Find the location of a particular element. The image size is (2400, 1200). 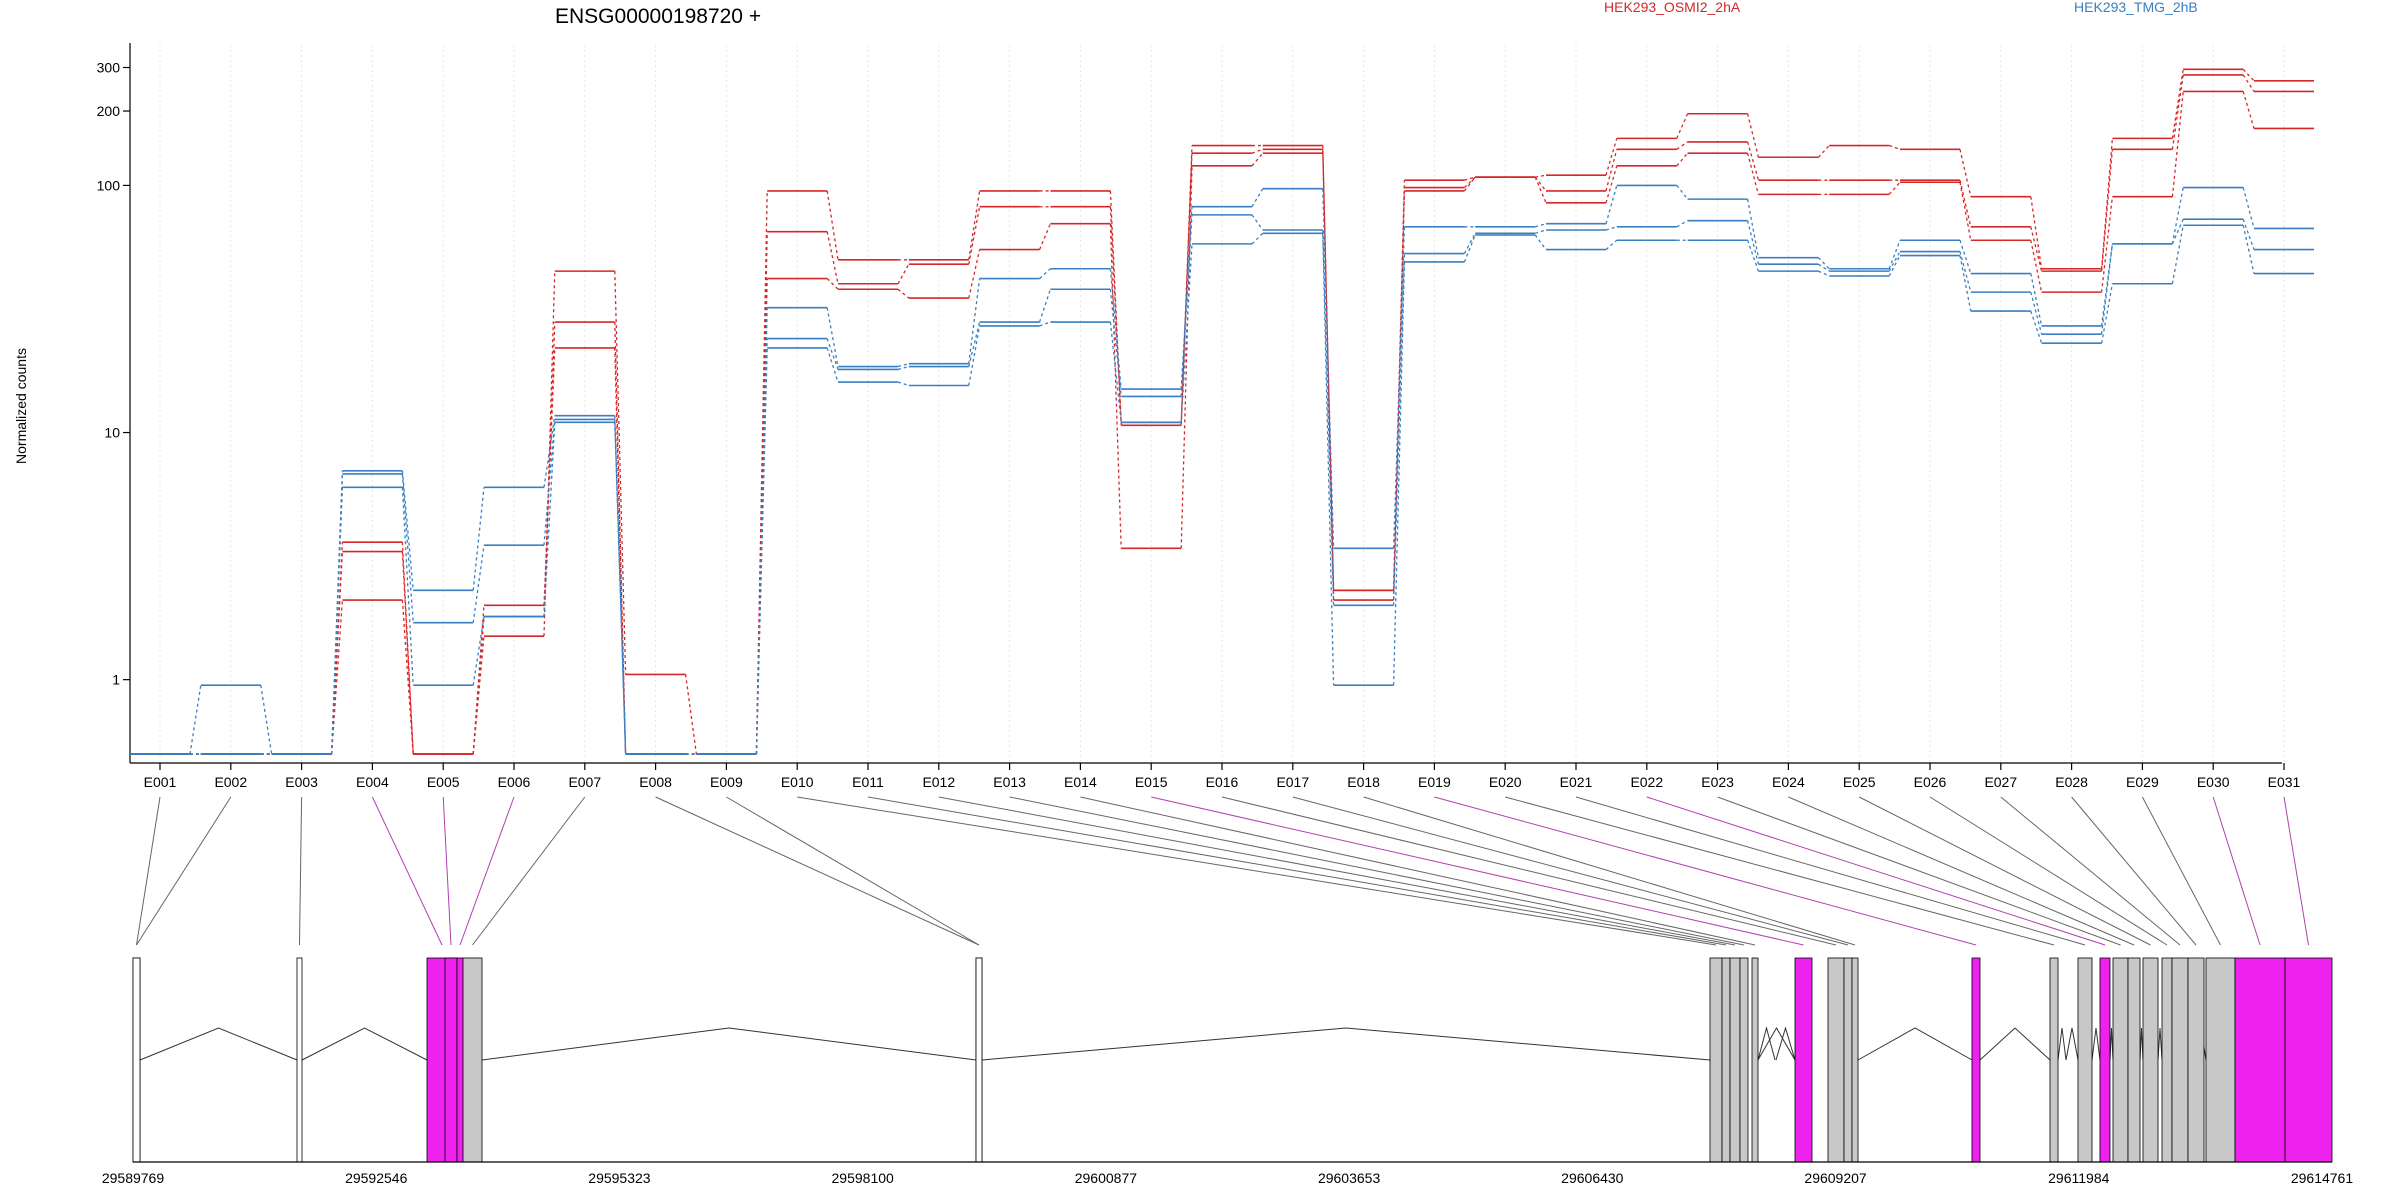

exon-block-e029 is located at coordinates (2220, 1060).